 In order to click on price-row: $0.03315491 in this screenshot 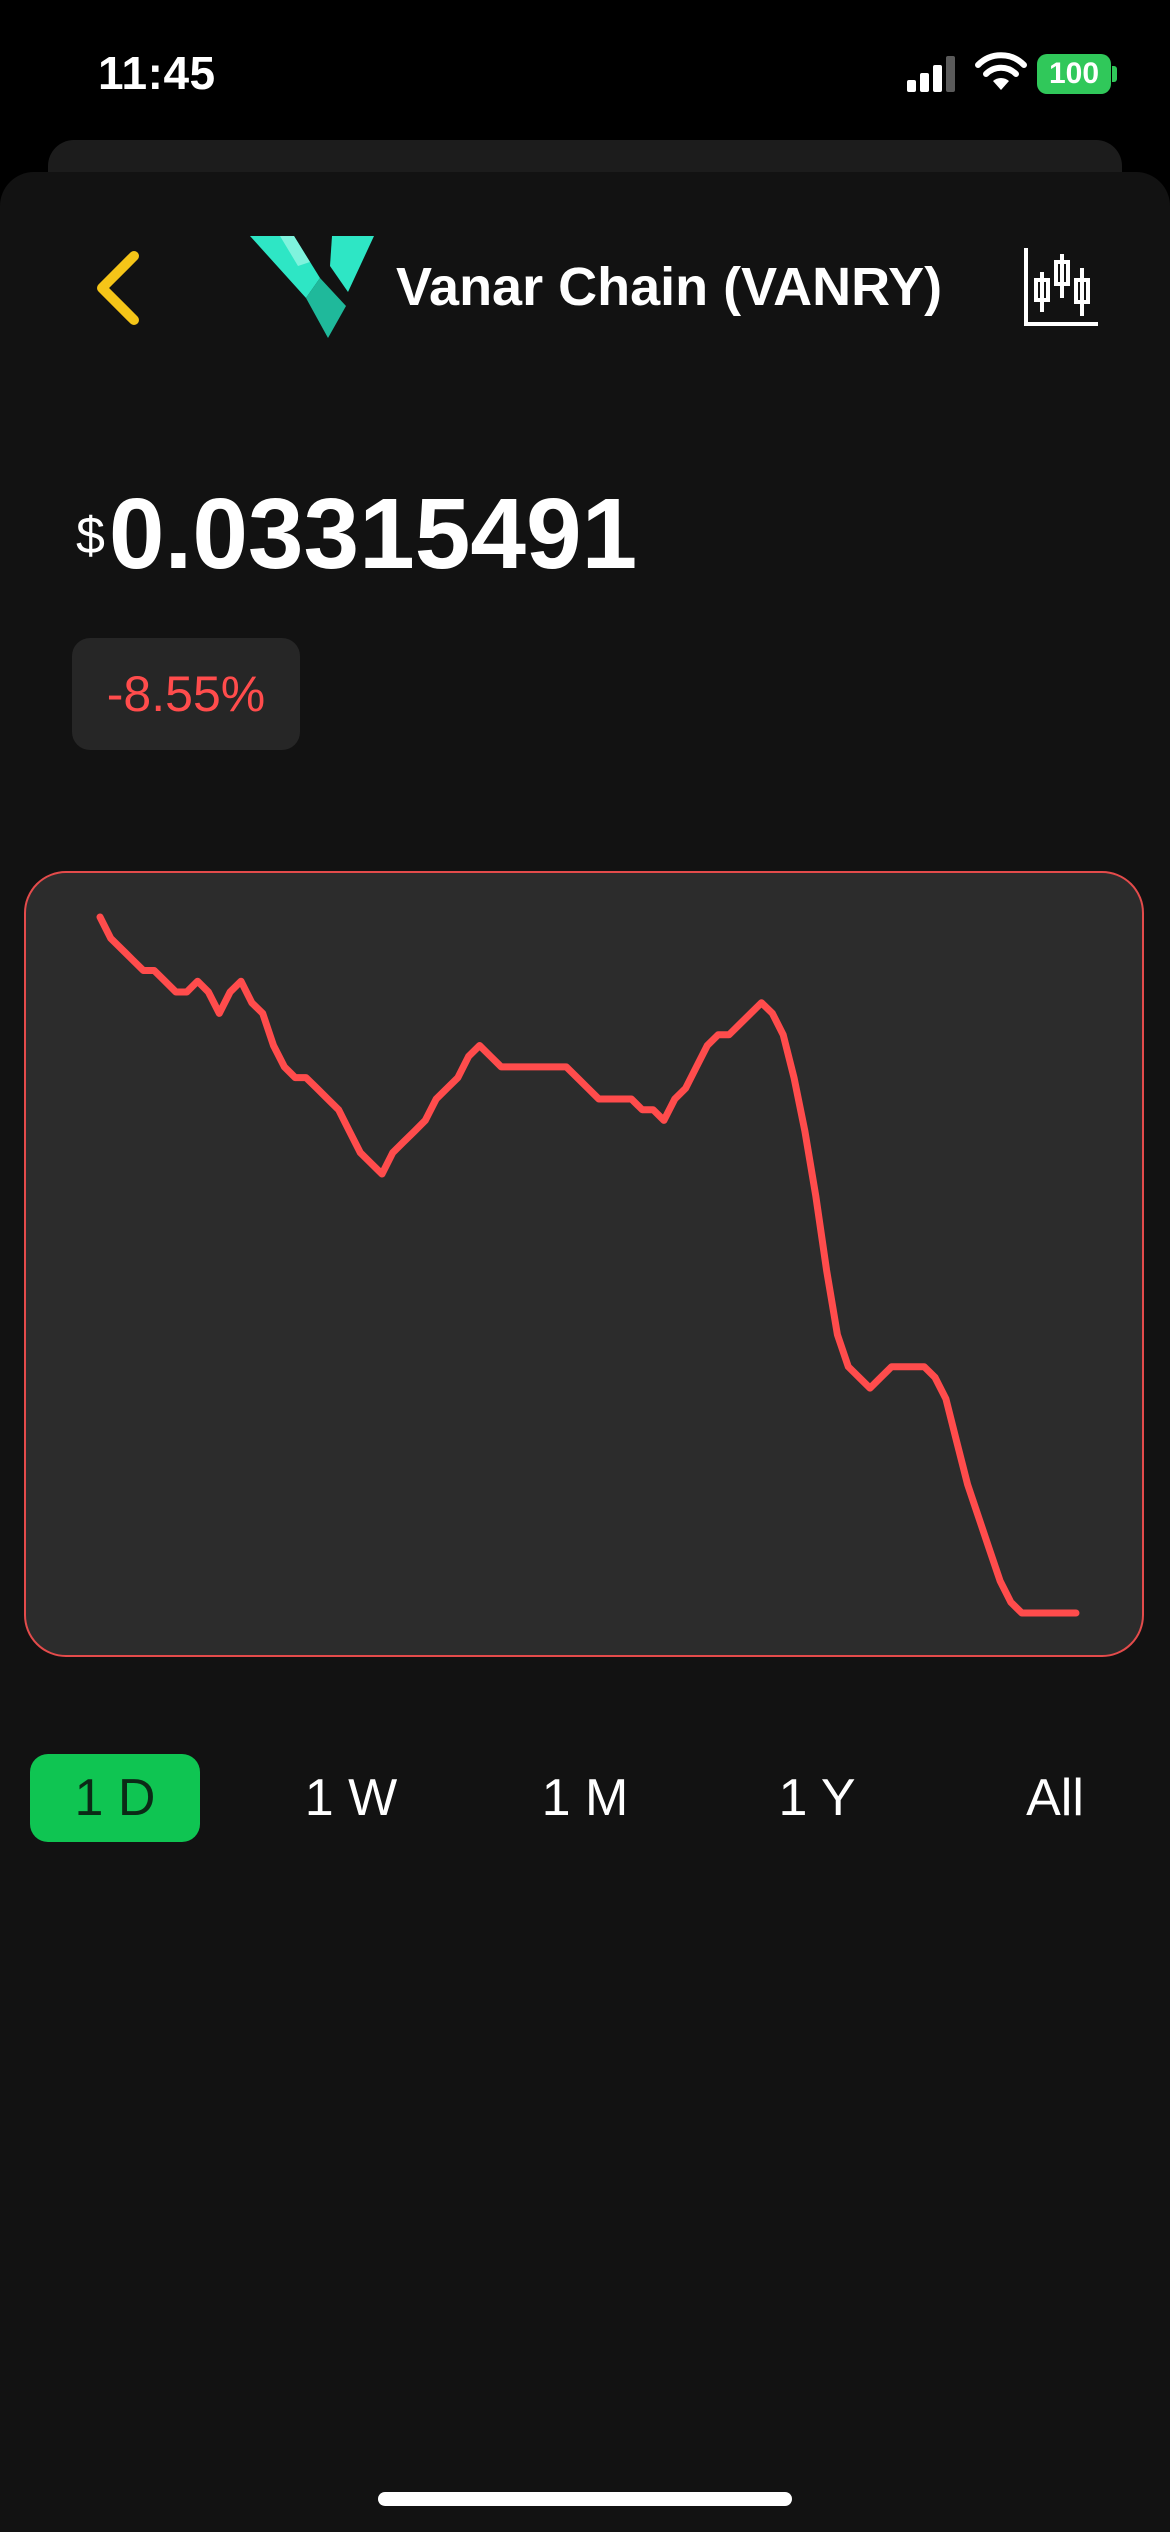, I will do `click(356, 534)`.